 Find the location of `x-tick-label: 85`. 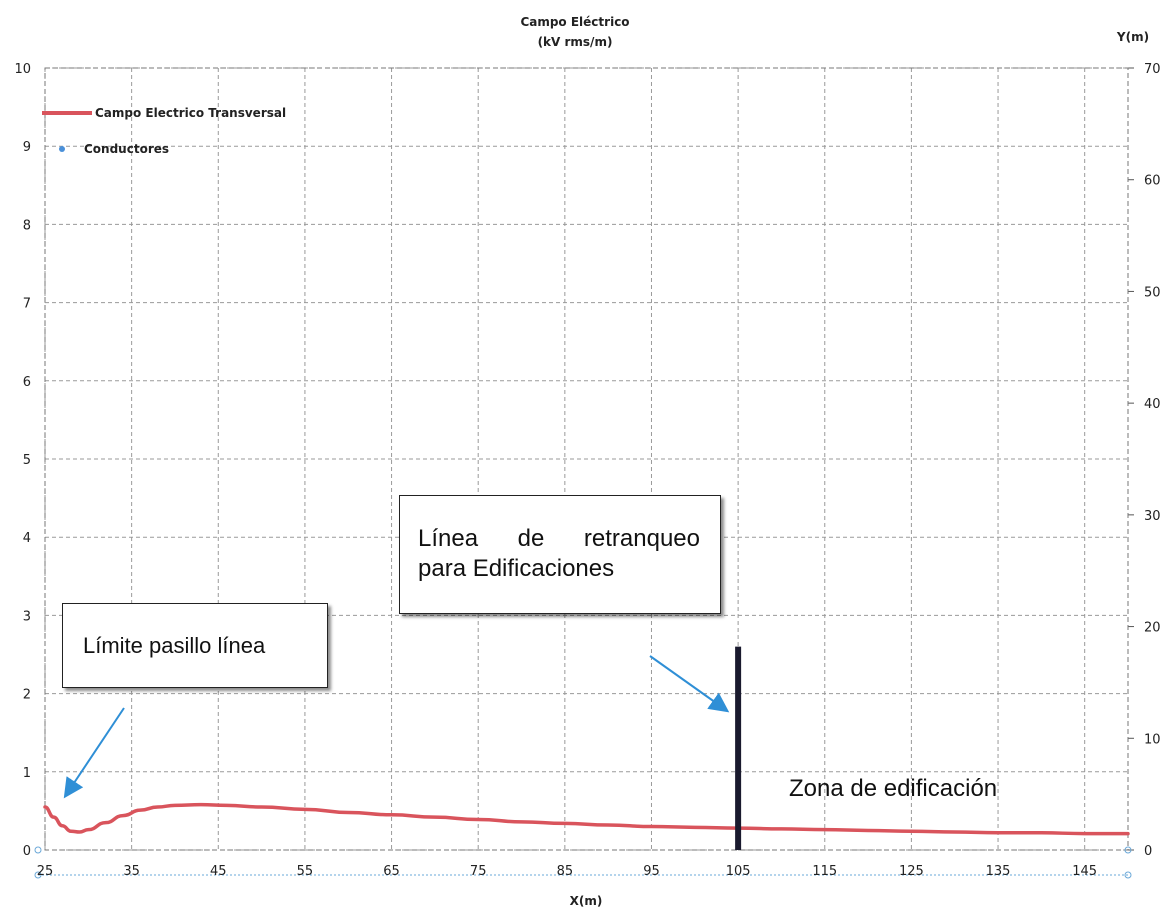

x-tick-label: 85 is located at coordinates (565, 871).